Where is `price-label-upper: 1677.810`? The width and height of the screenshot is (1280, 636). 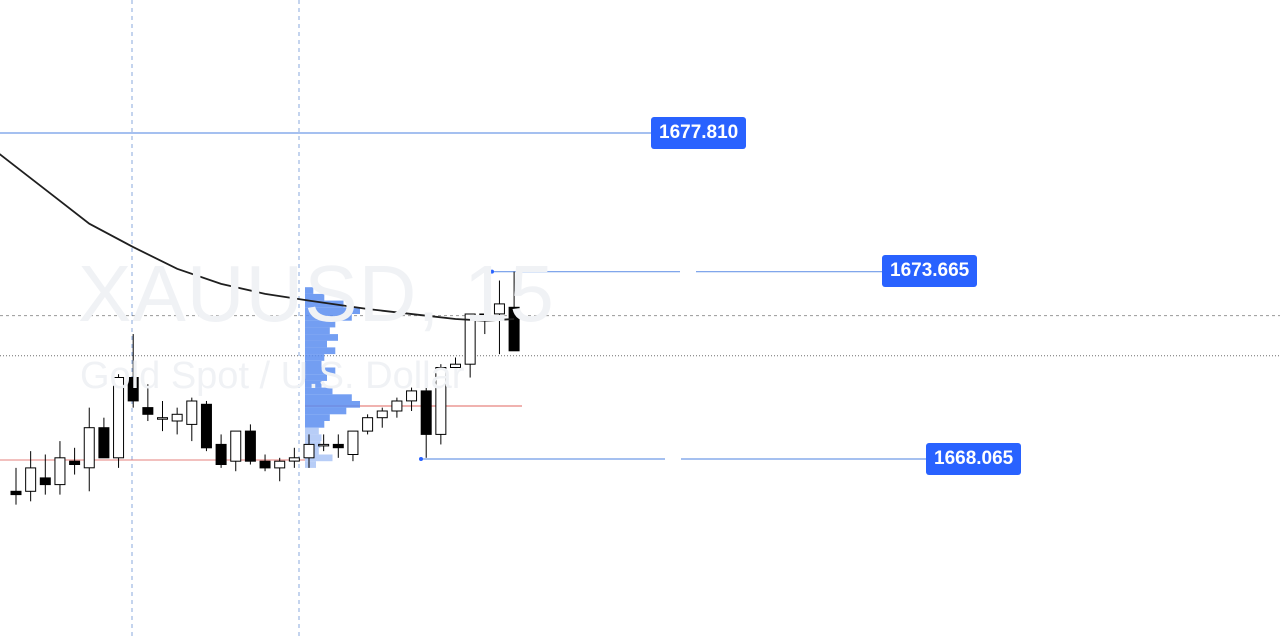 price-label-upper: 1677.810 is located at coordinates (699, 133).